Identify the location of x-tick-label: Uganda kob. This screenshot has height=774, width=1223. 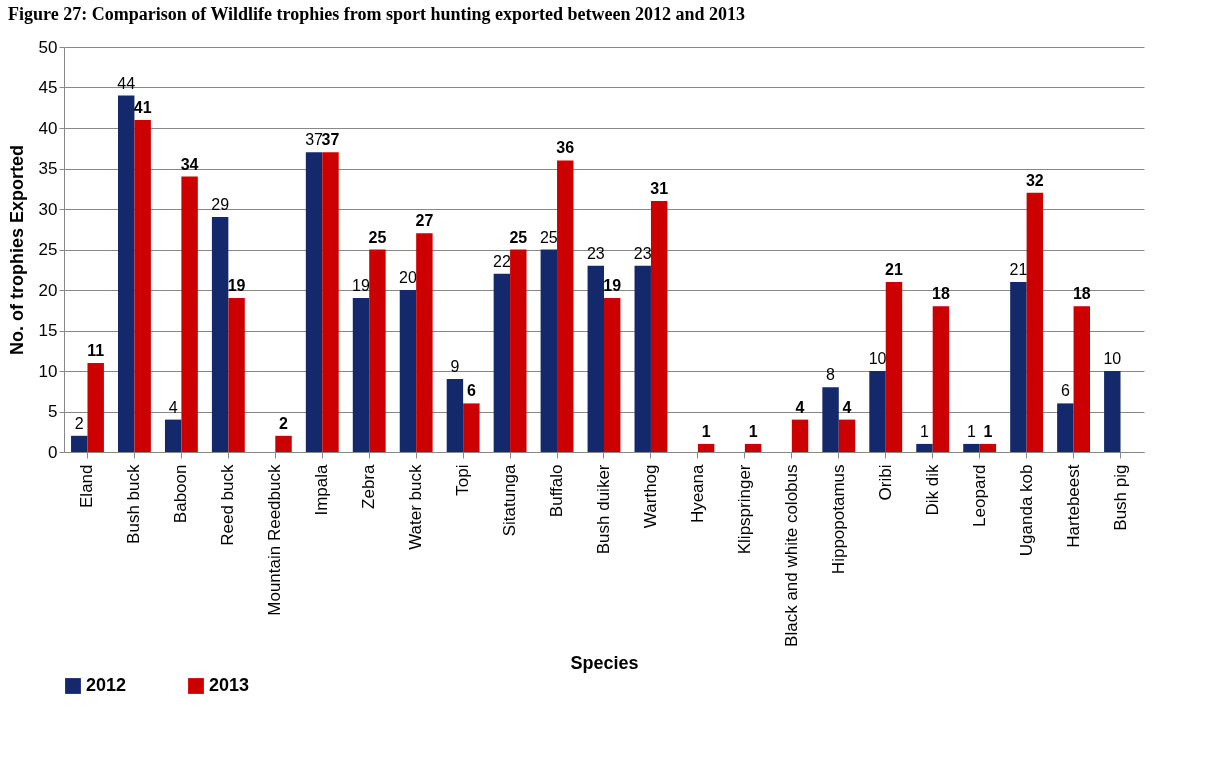
(1026, 510).